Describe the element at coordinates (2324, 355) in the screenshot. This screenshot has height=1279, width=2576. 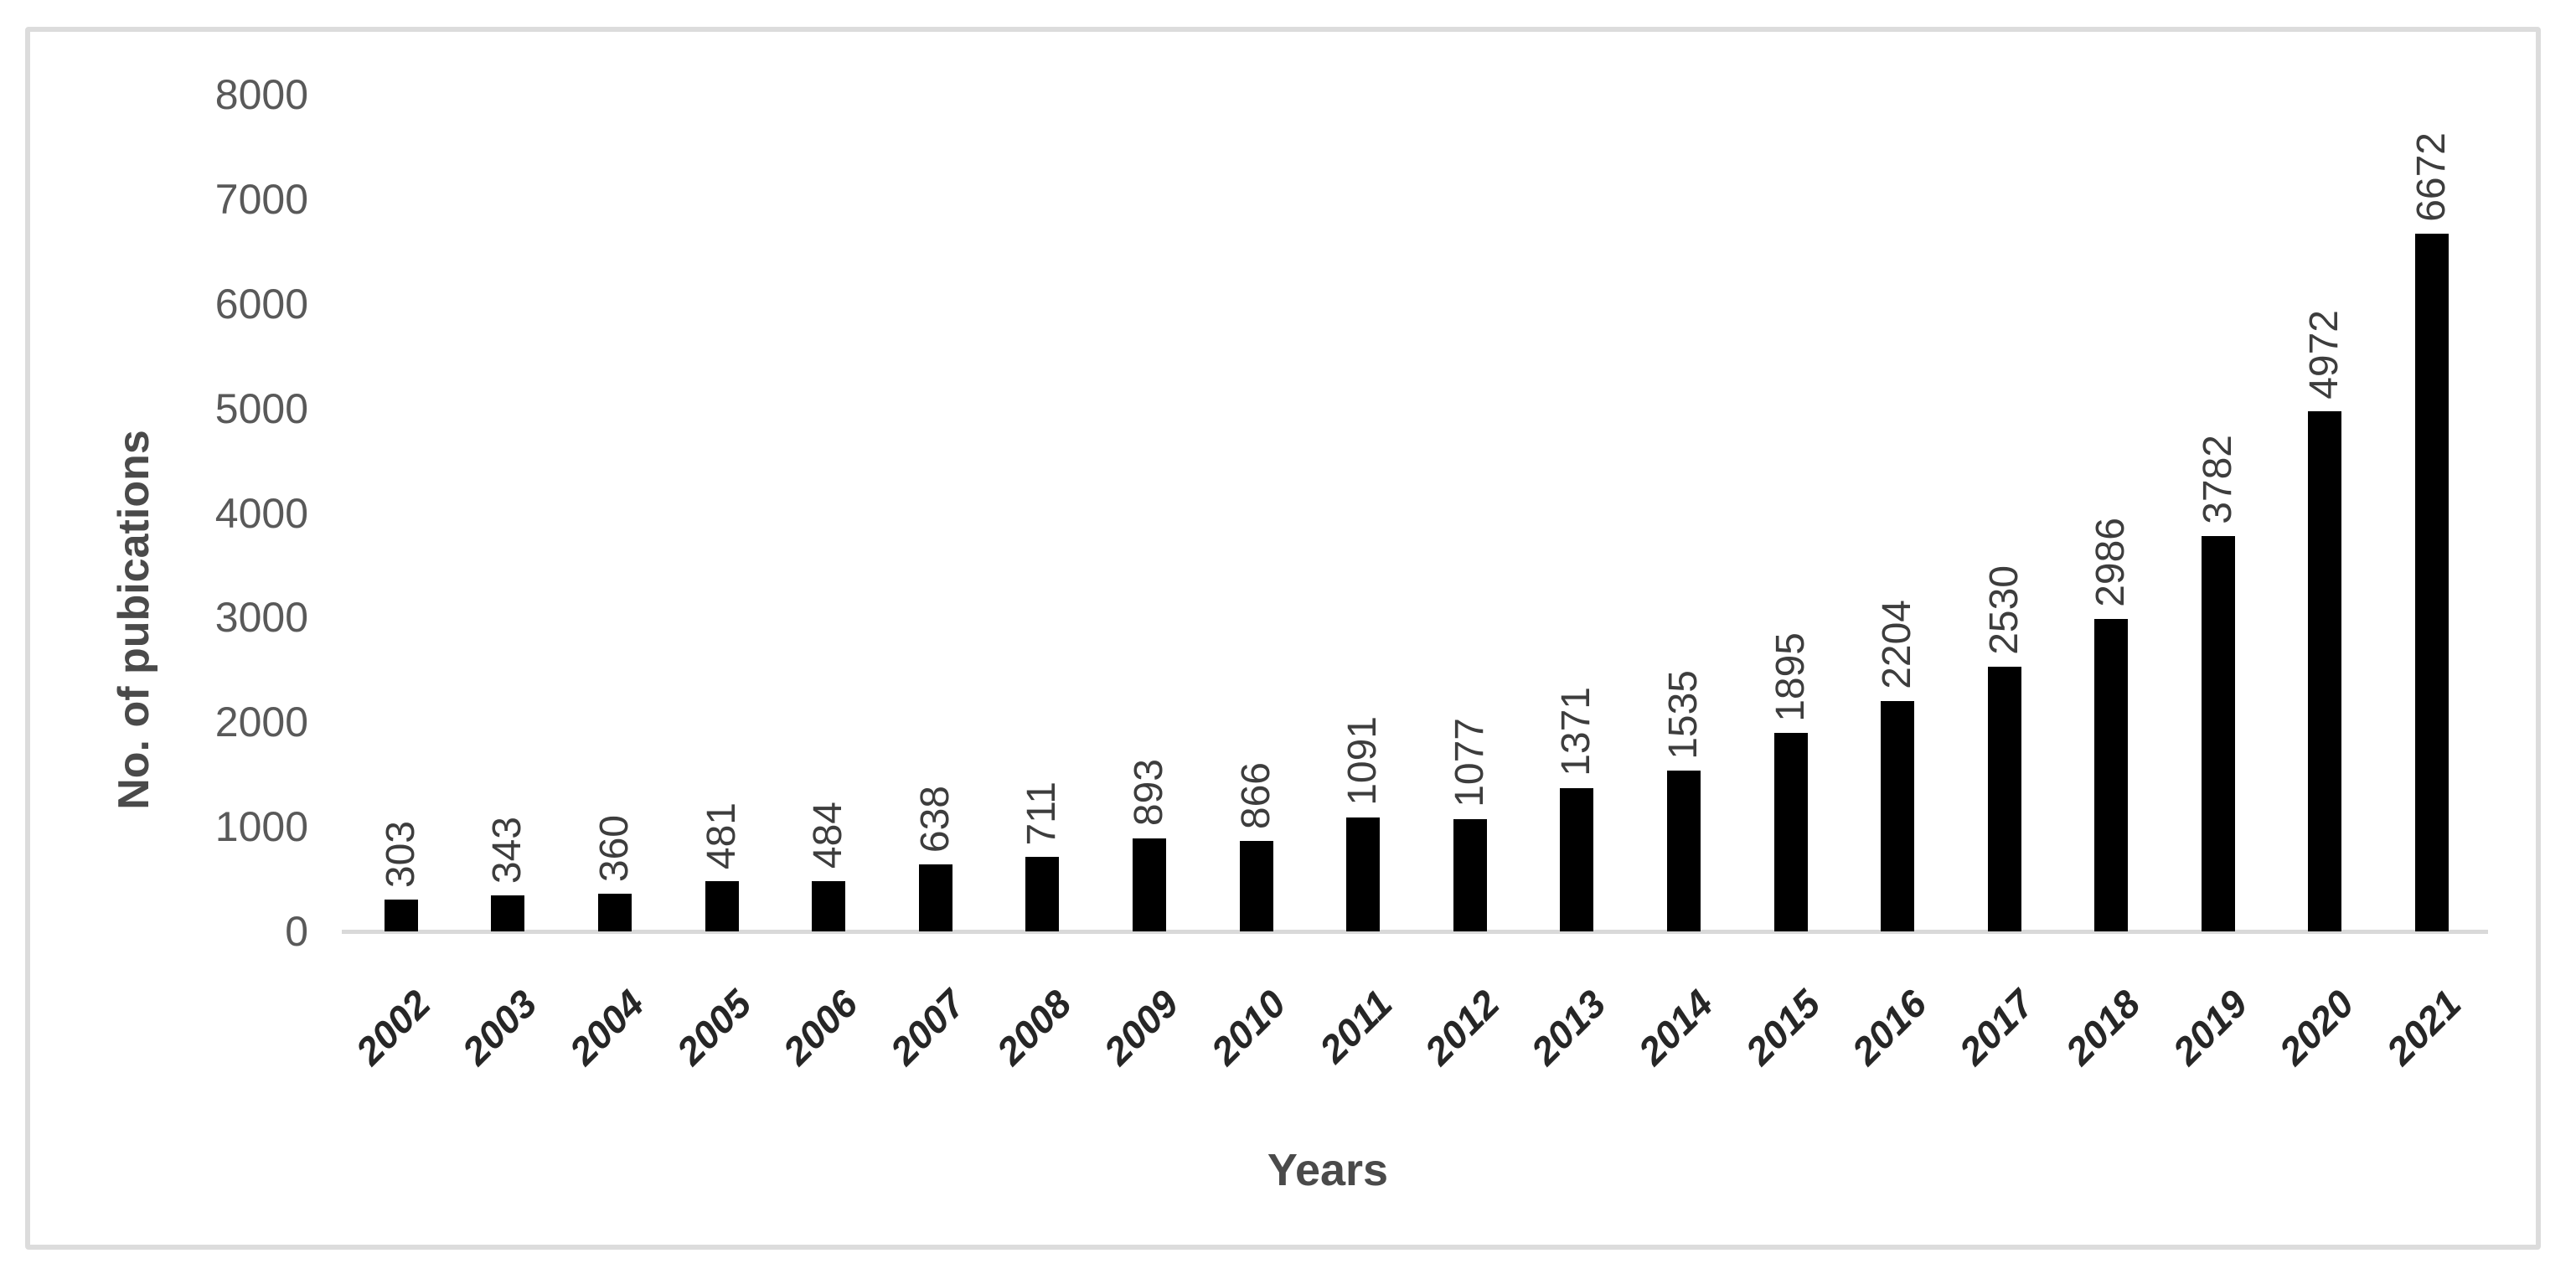
I see `bar-value-label-2020: 4972` at that location.